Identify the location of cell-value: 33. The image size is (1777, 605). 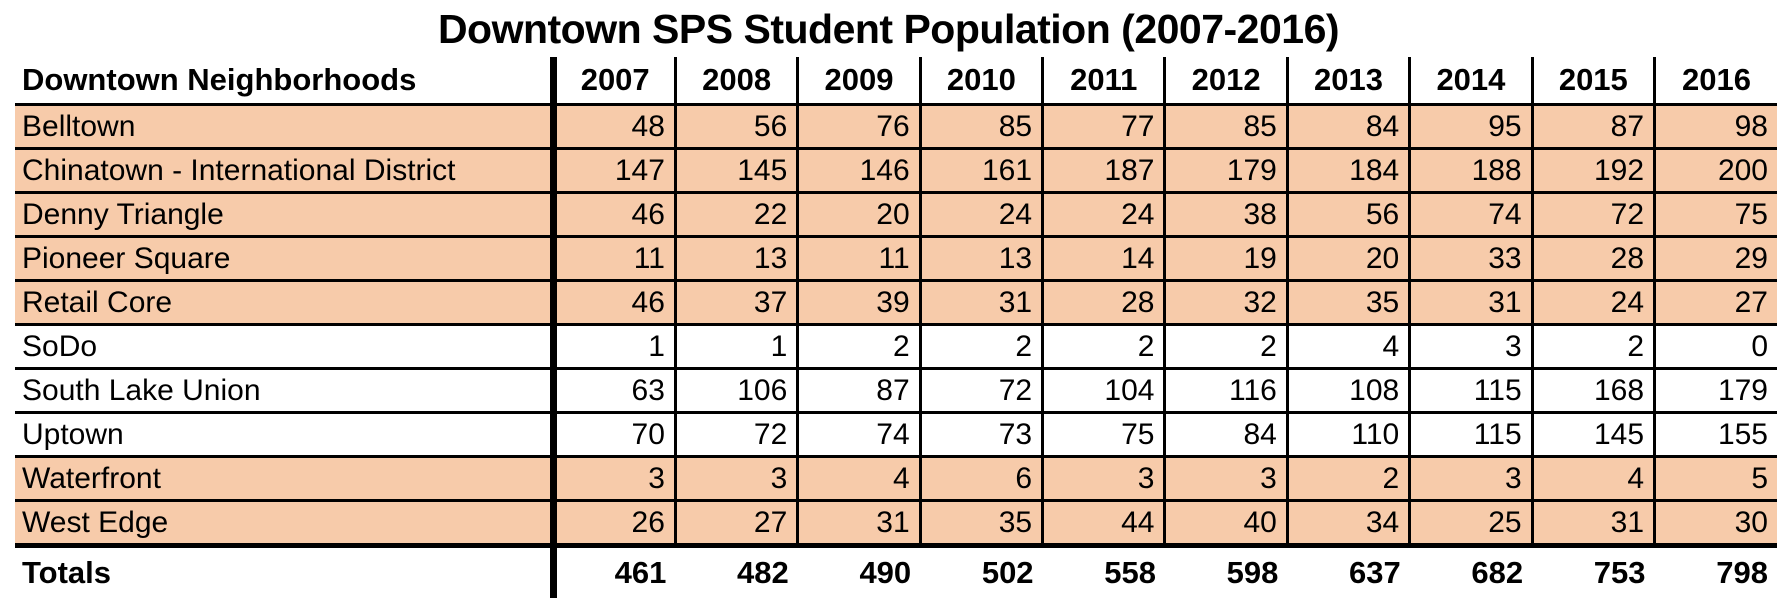
(1470, 259).